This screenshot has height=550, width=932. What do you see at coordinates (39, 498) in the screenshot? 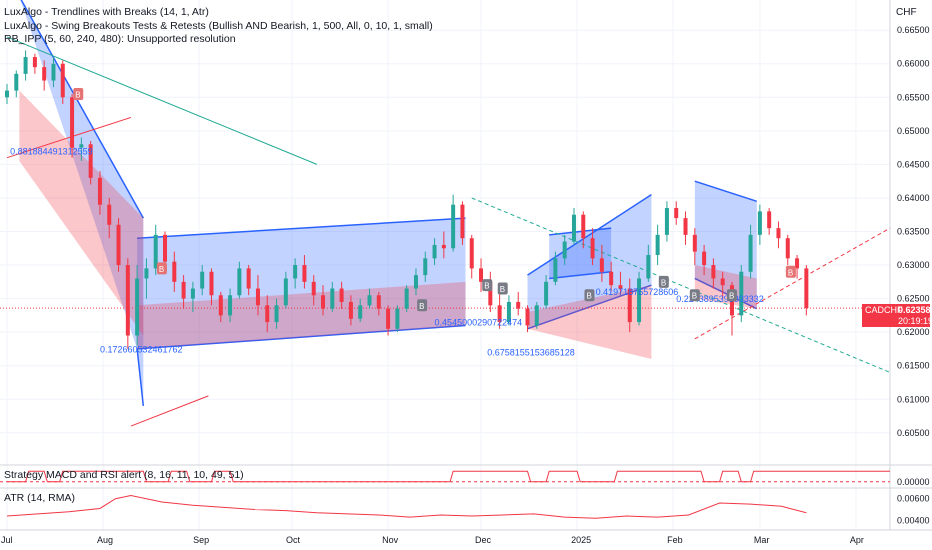
I see `legend-atr: ATR (14, RMA)` at bounding box center [39, 498].